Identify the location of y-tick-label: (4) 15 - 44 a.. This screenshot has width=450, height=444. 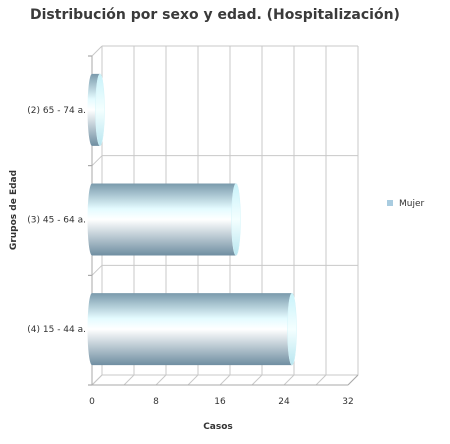
(56, 330).